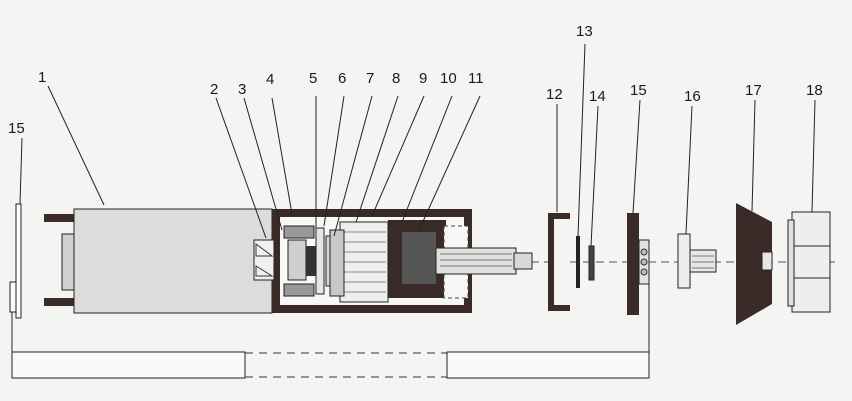 This screenshot has width=852, height=401. Describe the element at coordinates (578, 262) in the screenshot. I see `part-13-disc` at that location.